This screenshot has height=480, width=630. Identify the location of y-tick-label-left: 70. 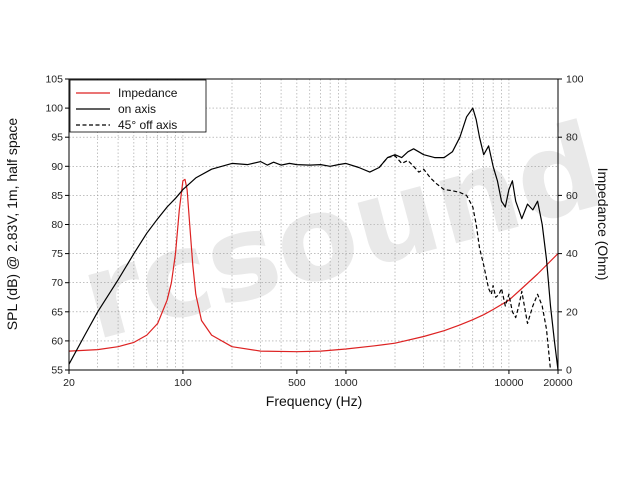
(57, 283).